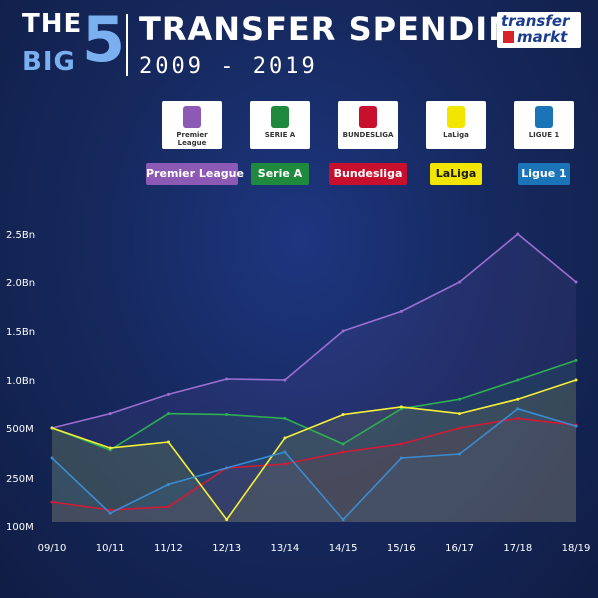  Describe the element at coordinates (280, 174) in the screenshot. I see `legend-label: Serie A` at that location.